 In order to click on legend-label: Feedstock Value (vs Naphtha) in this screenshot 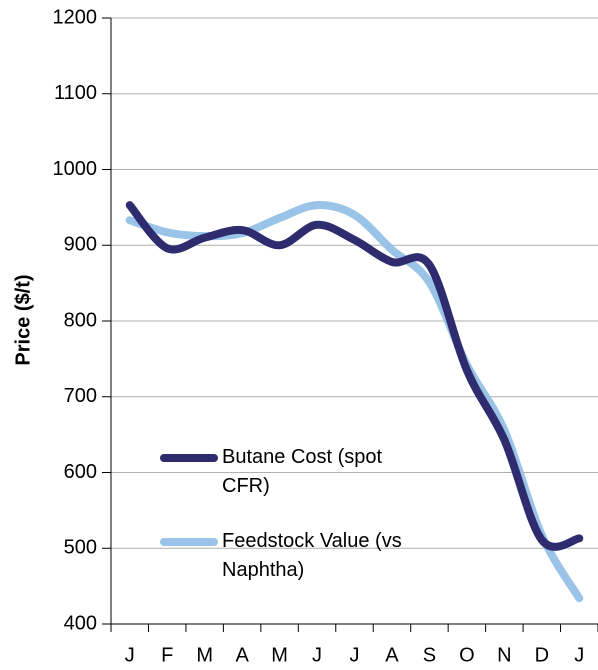, I will do `click(312, 555)`.